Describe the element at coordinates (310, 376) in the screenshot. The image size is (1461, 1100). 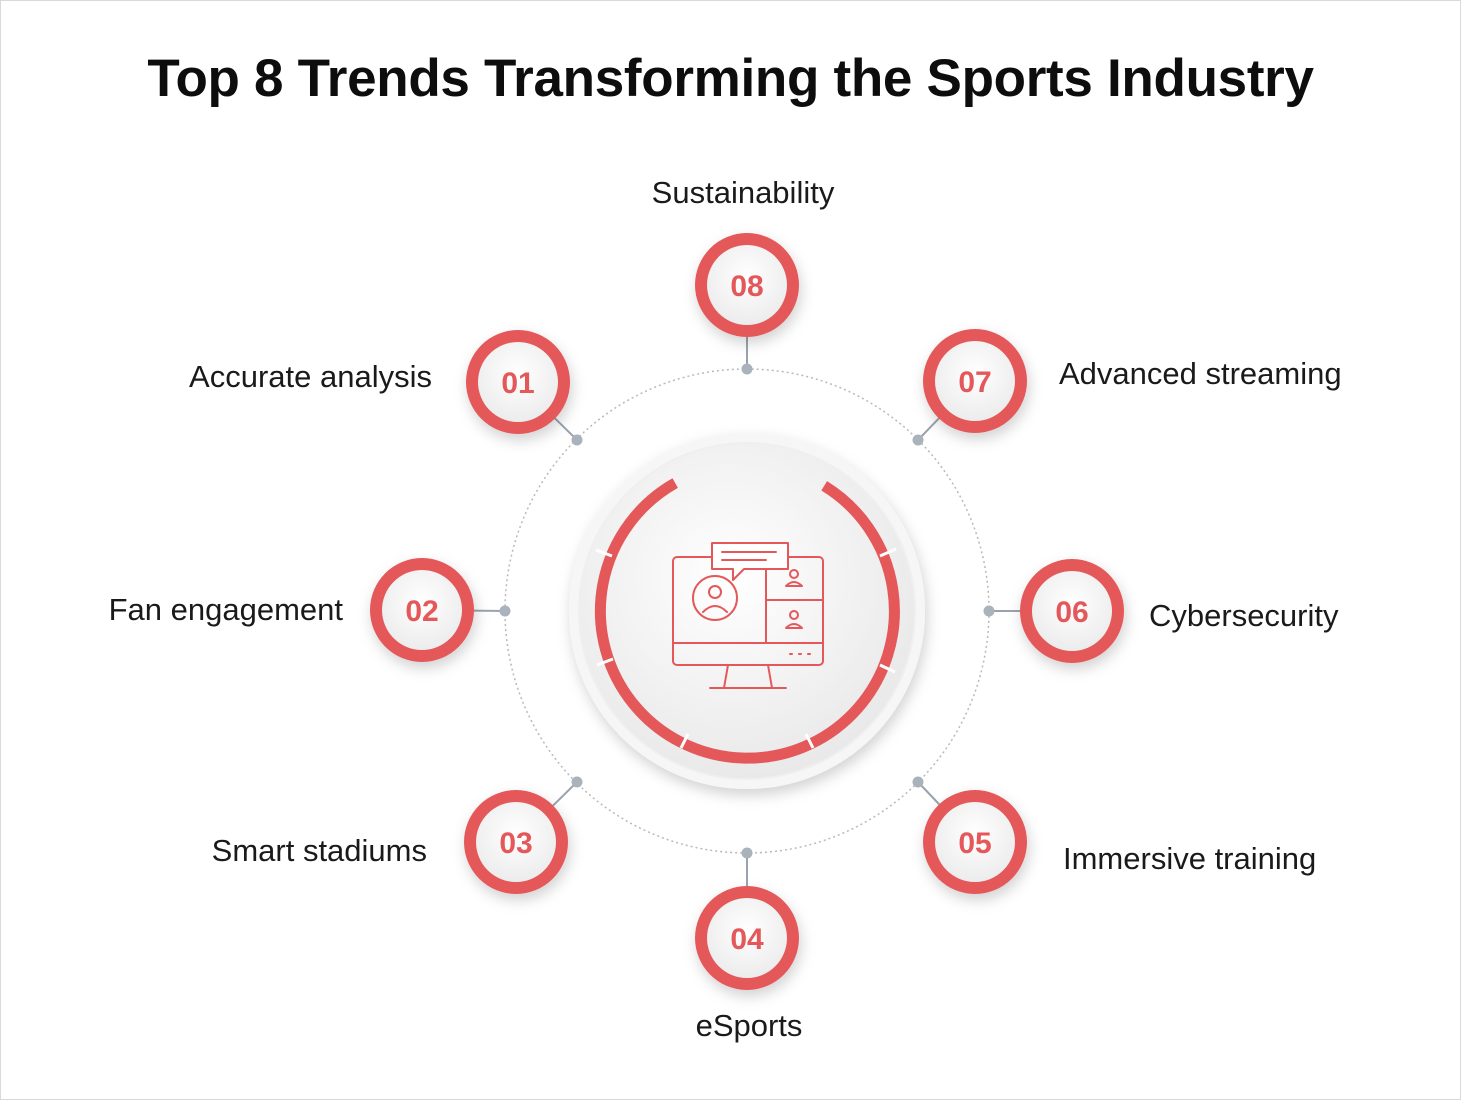
I see `trend-label-01: Accurate analysis` at that location.